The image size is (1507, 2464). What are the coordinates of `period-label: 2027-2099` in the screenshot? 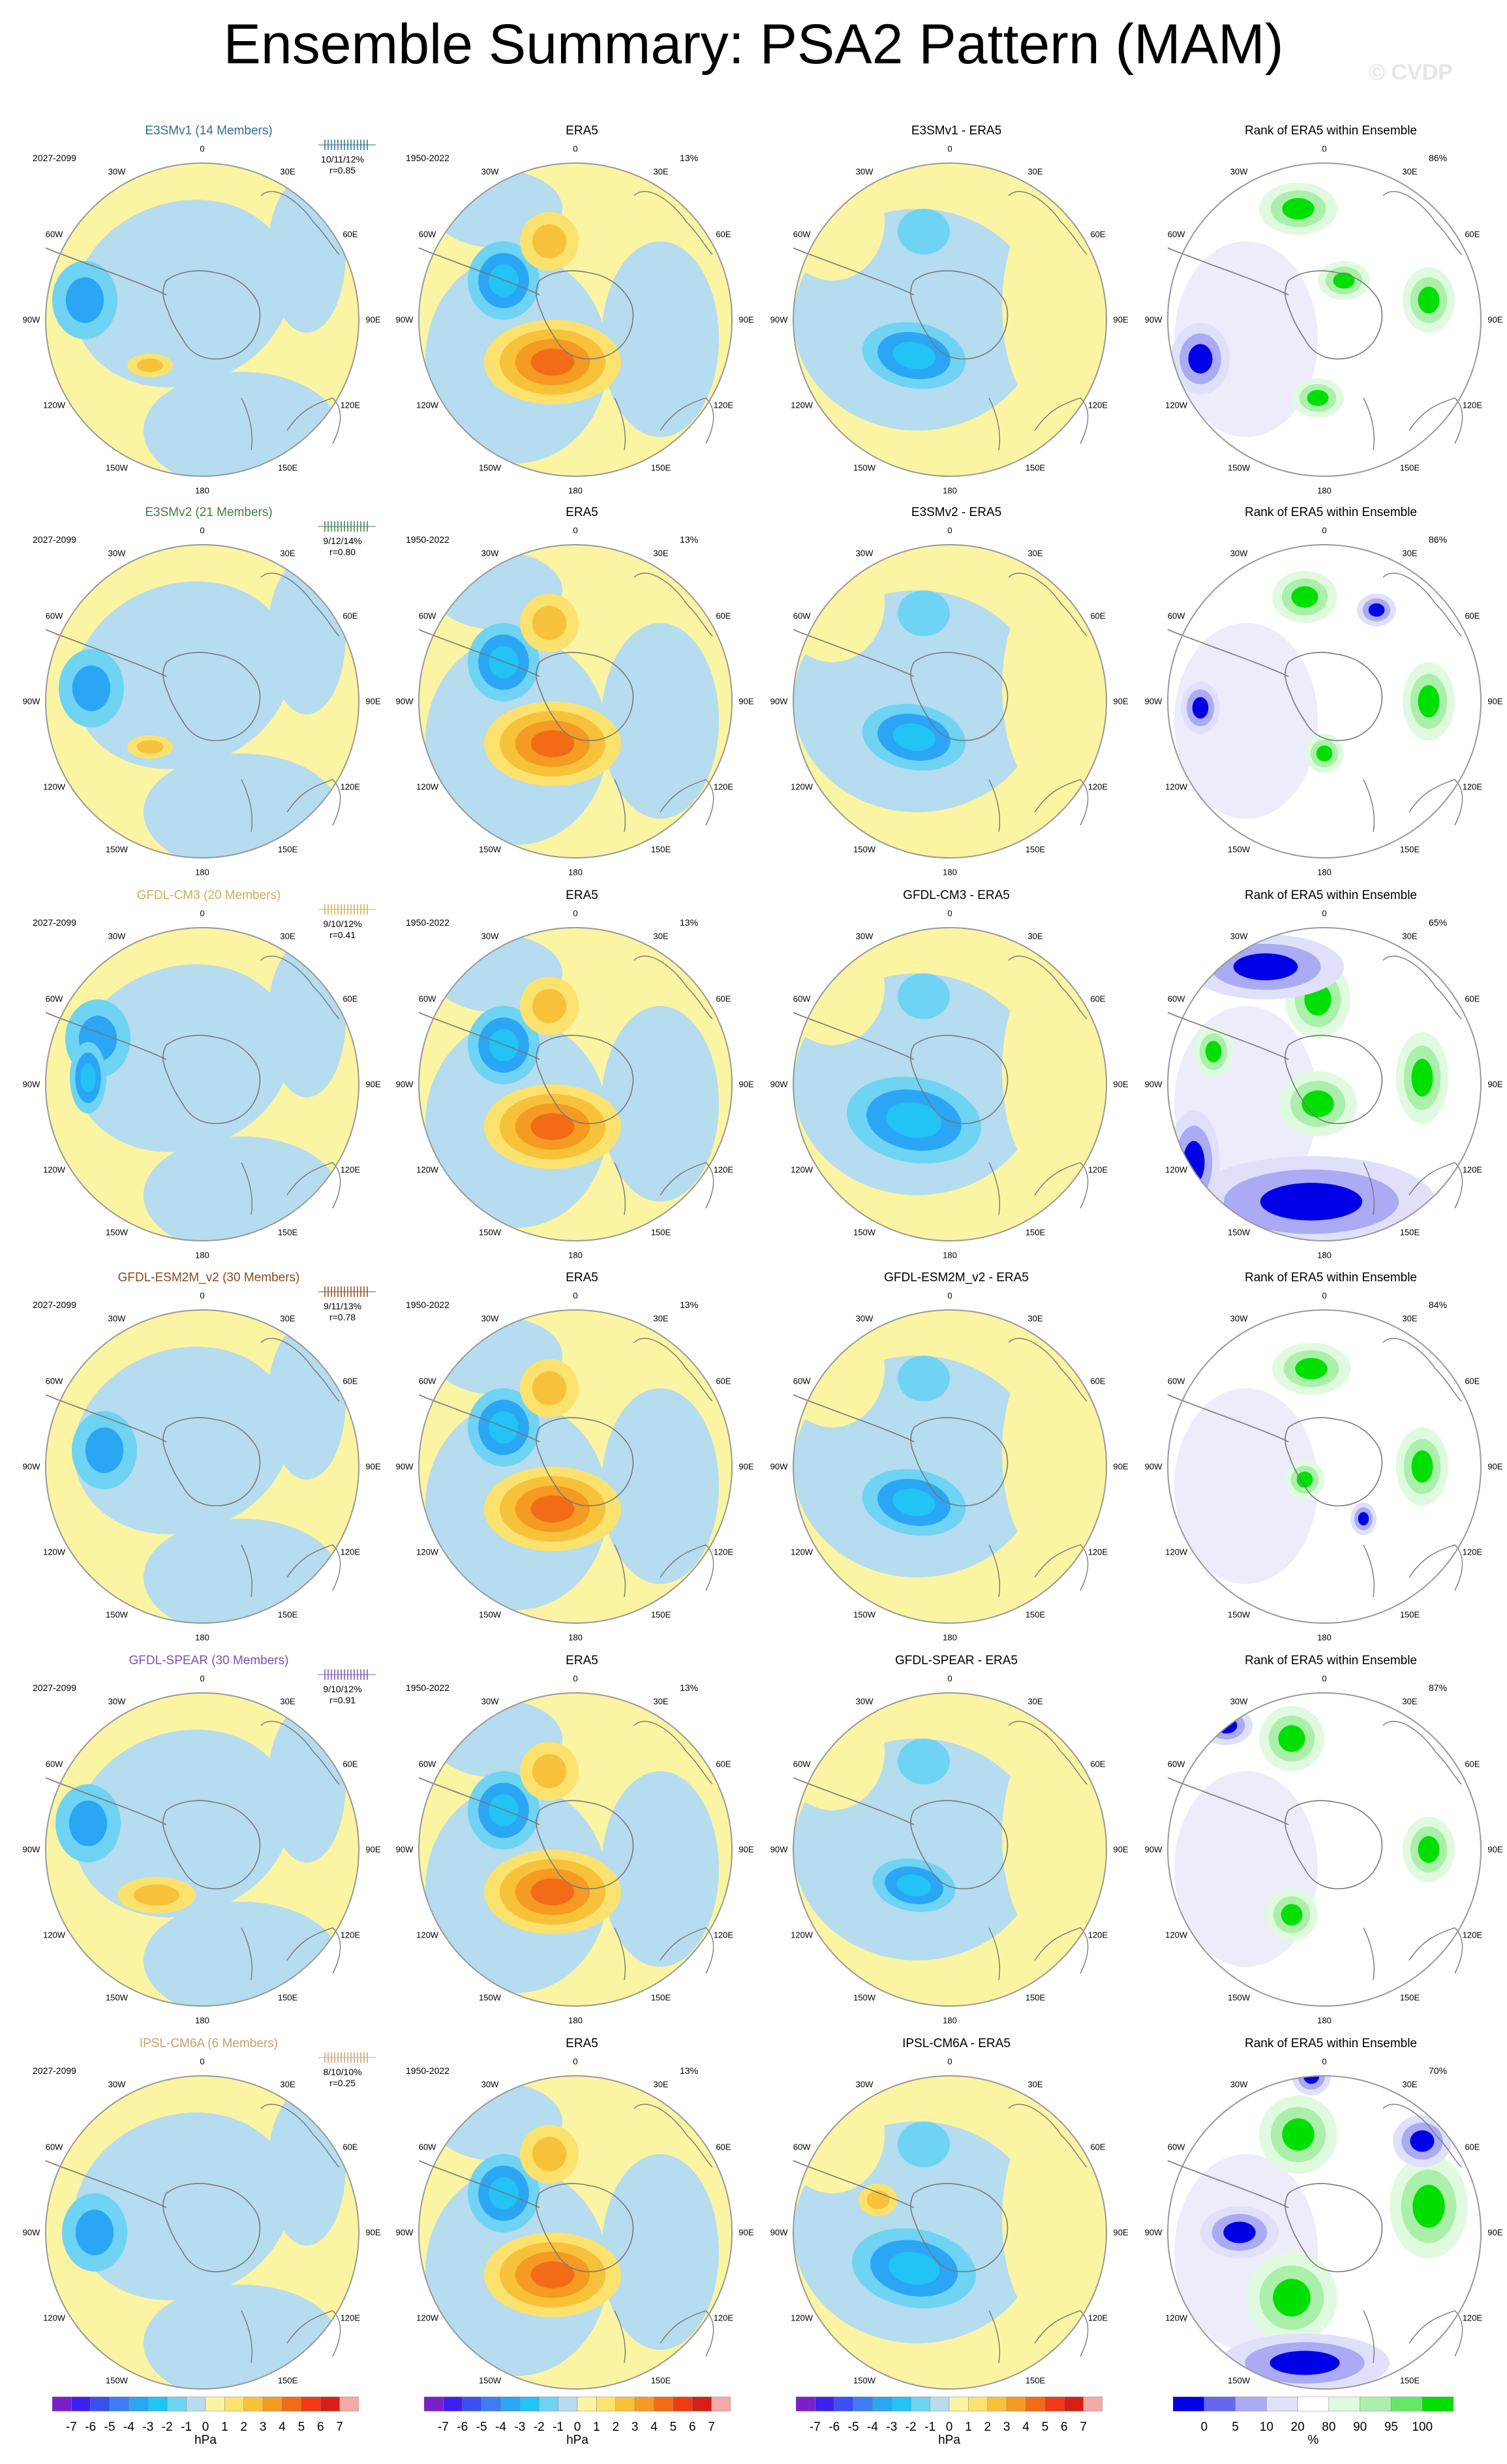 It's located at (54, 158).